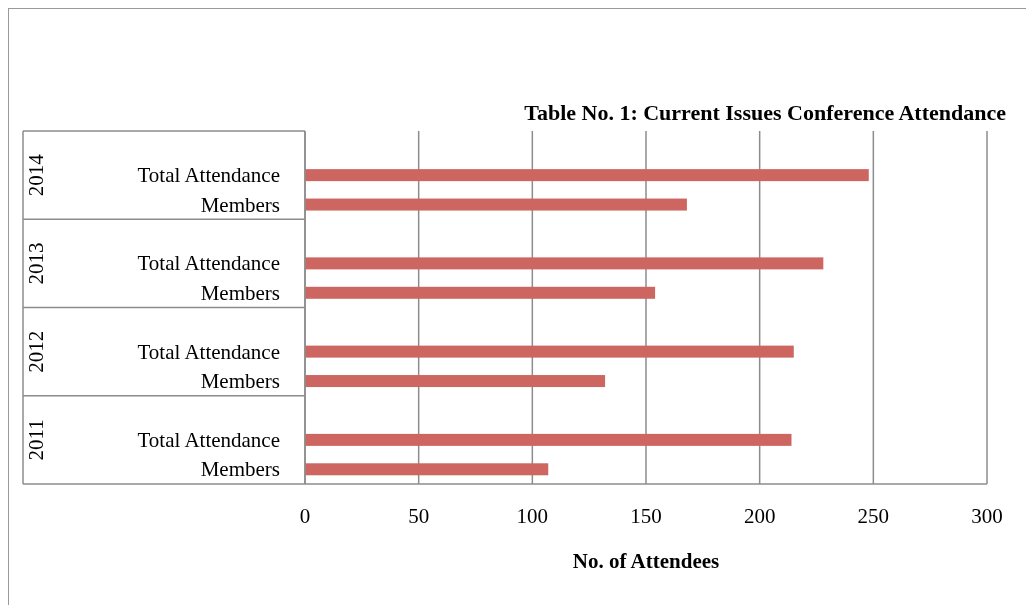  What do you see at coordinates (532, 516) in the screenshot?
I see `x-tick-label: 100` at bounding box center [532, 516].